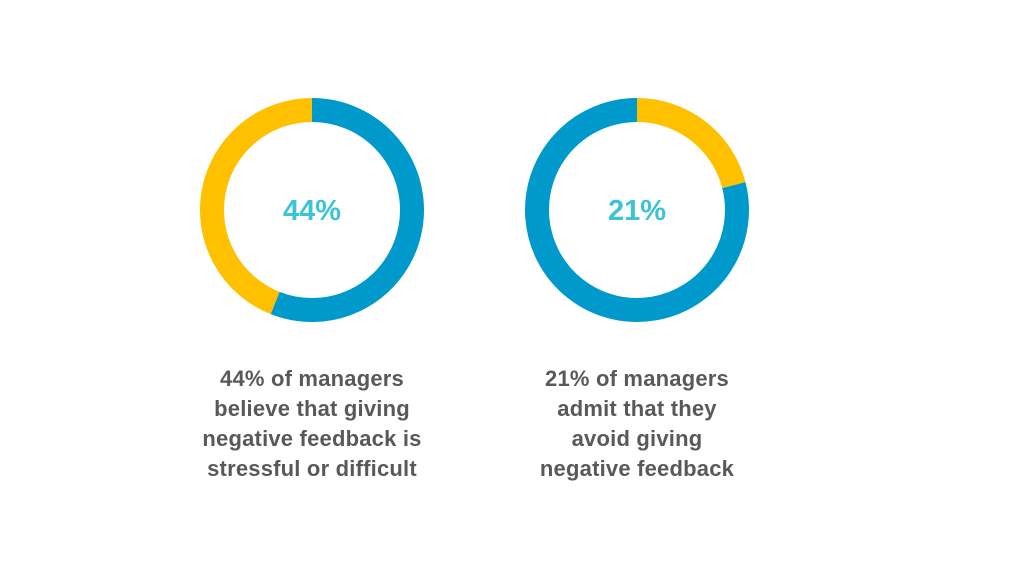 This screenshot has height=568, width=1010. I want to click on donut-center-label: 44%, so click(312, 211).